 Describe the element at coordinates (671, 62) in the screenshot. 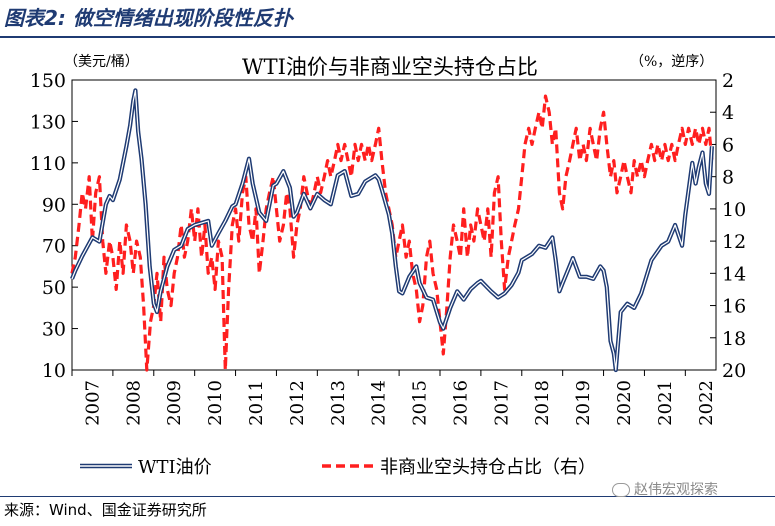

I see `y-right-unit: （%，逆序）` at that location.